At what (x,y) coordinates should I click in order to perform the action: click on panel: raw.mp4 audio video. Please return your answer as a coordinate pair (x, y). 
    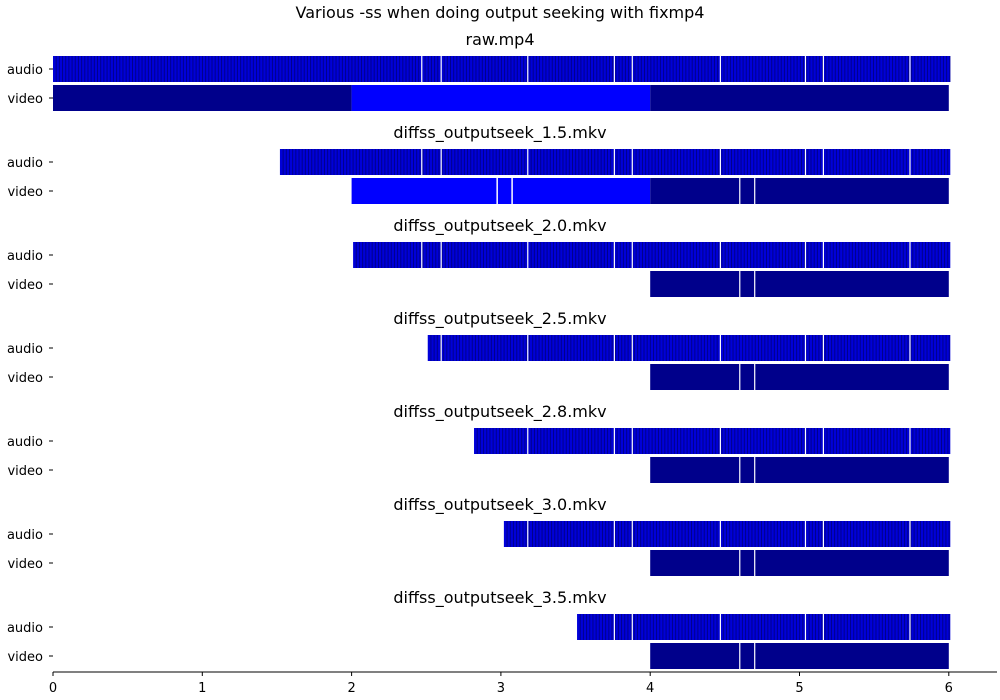
    Looking at the image, I should click on (479, 70).